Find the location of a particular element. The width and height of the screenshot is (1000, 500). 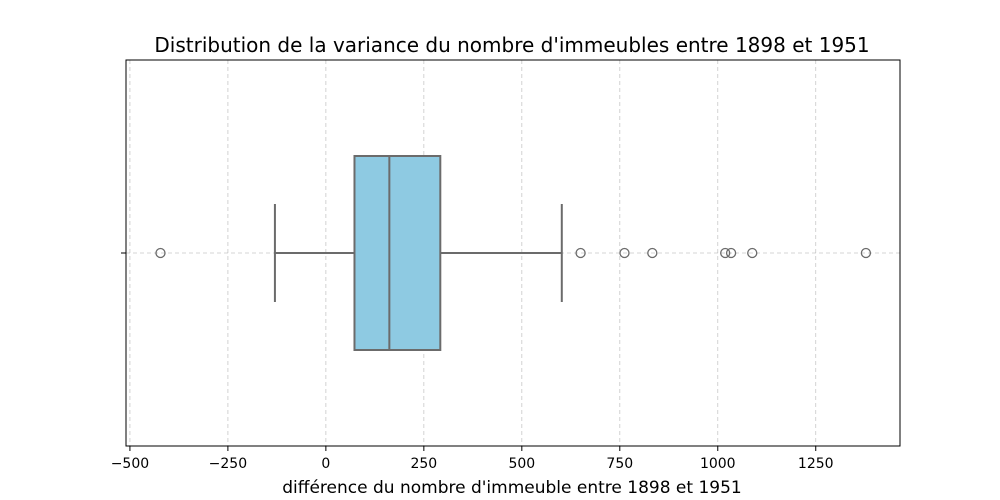

x-tick-label: 750 is located at coordinates (619, 464).